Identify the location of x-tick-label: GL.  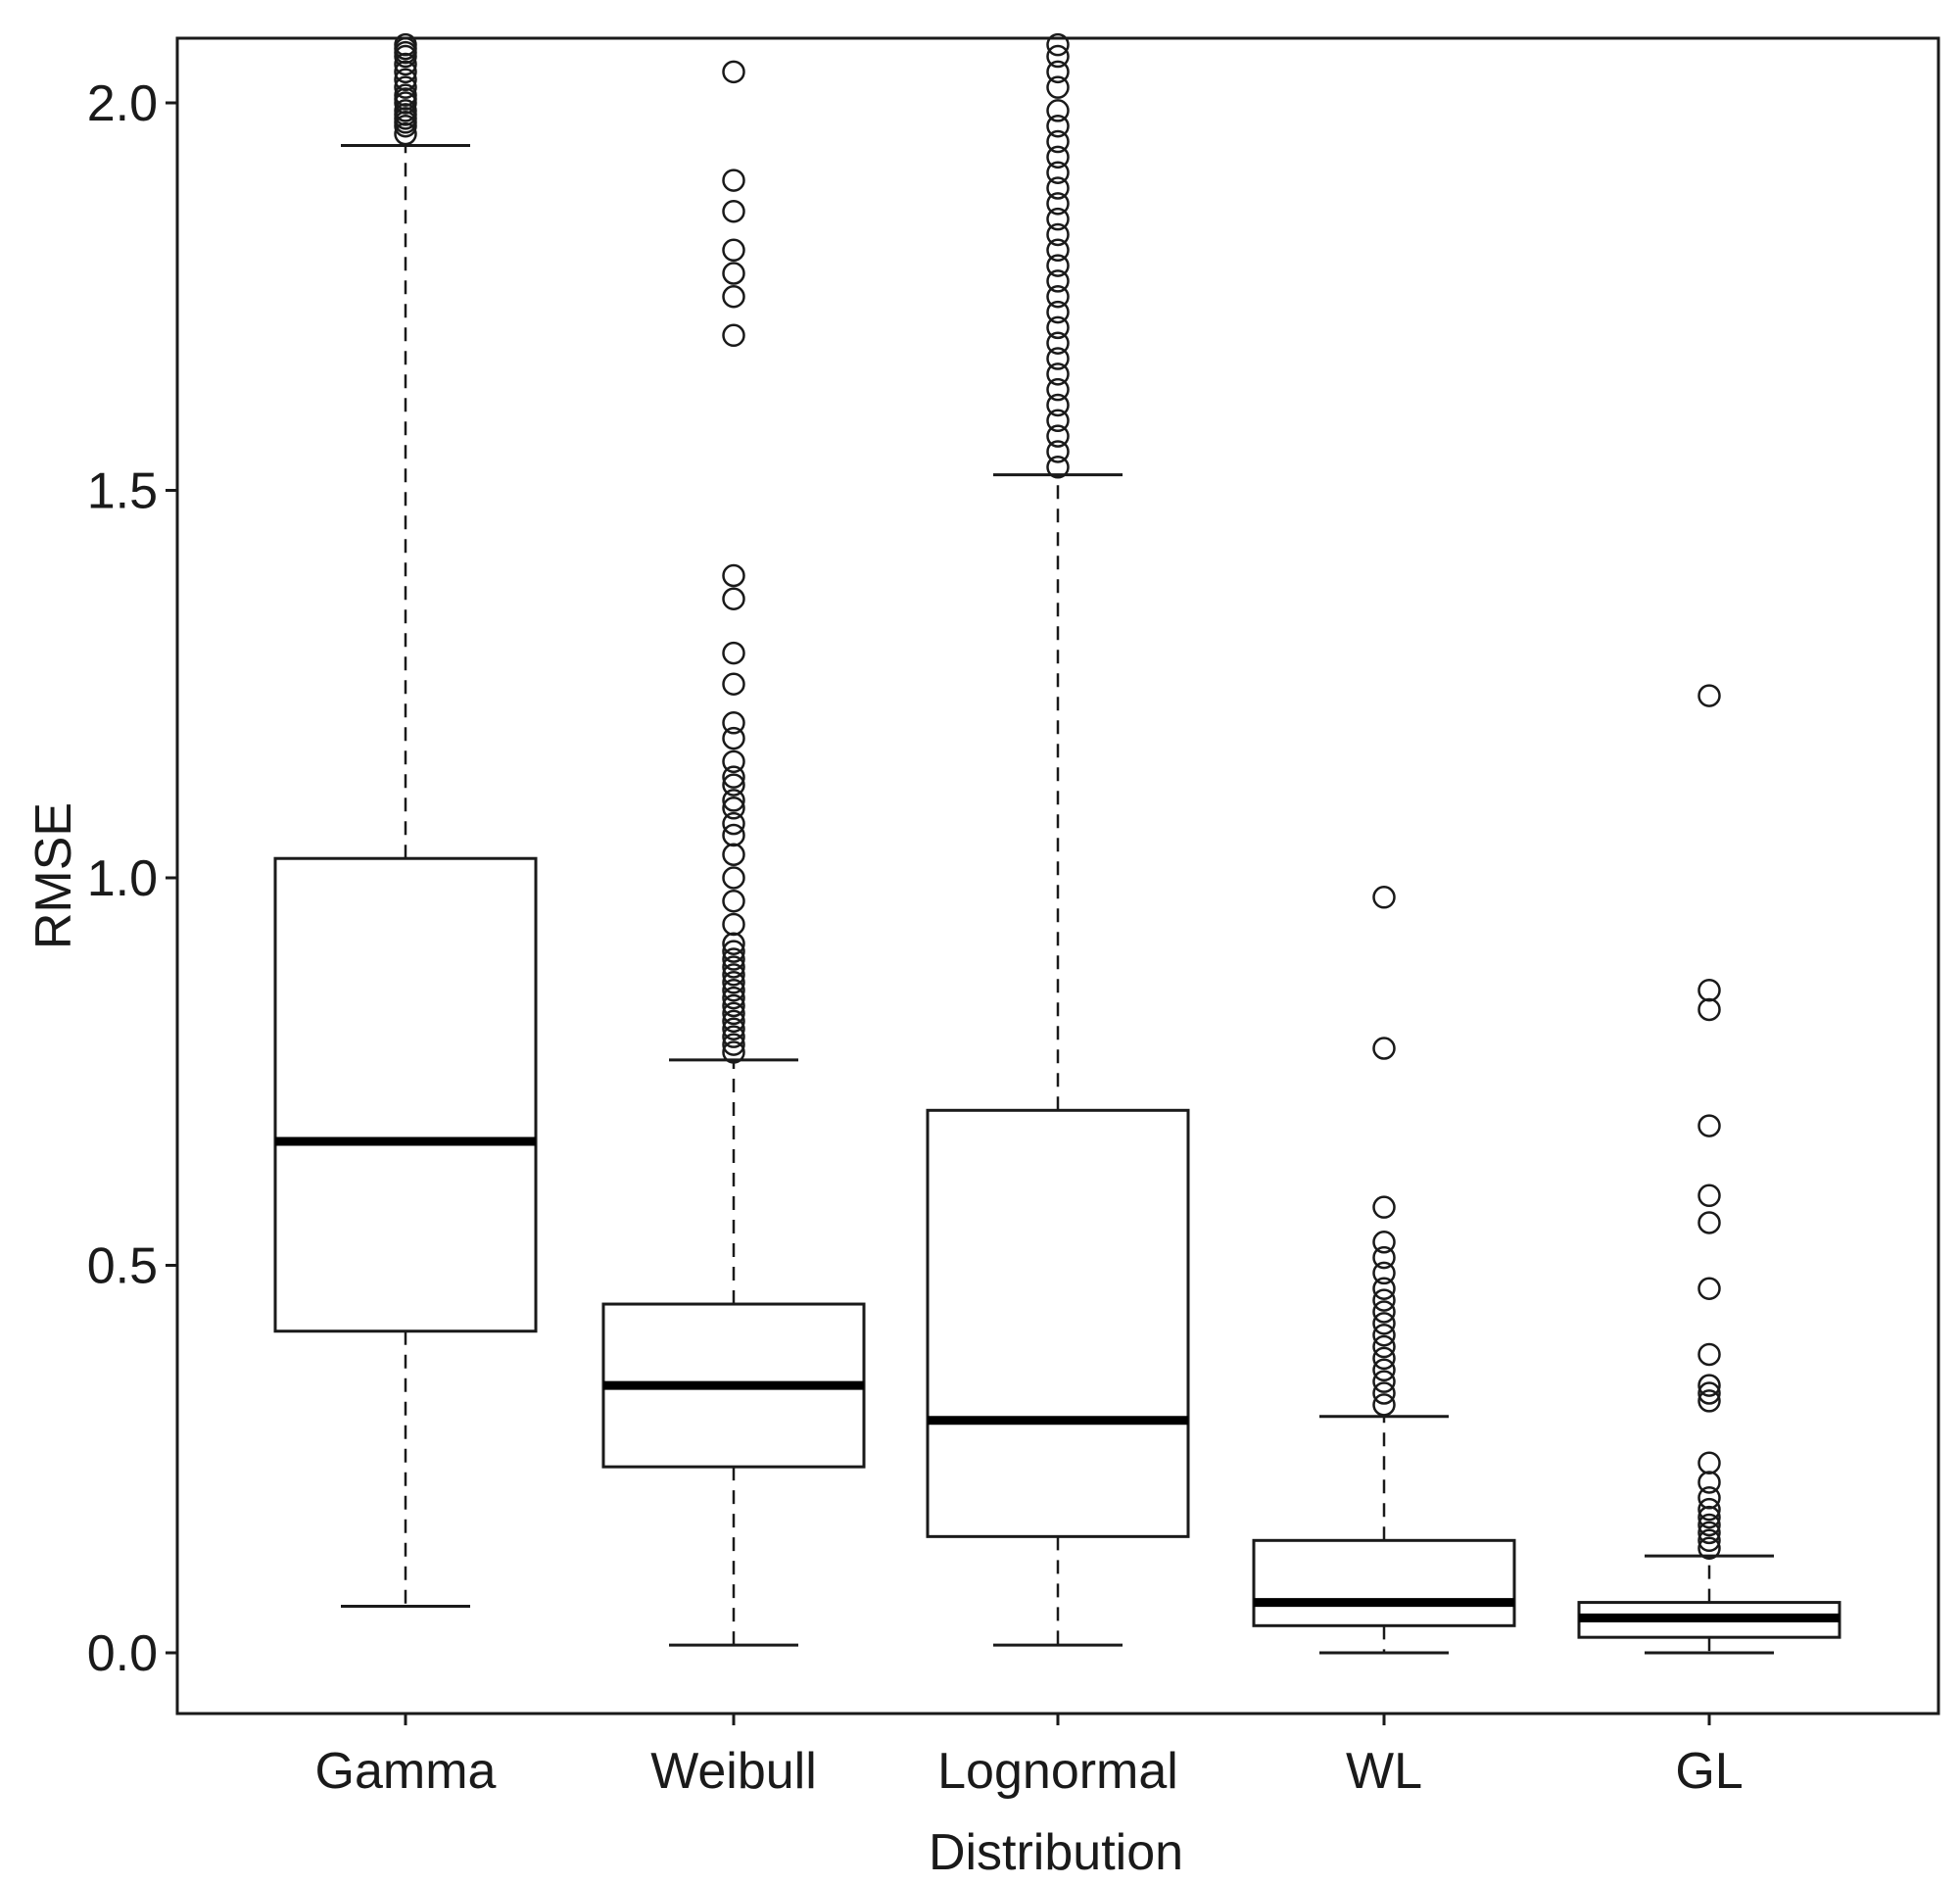
(1709, 1771).